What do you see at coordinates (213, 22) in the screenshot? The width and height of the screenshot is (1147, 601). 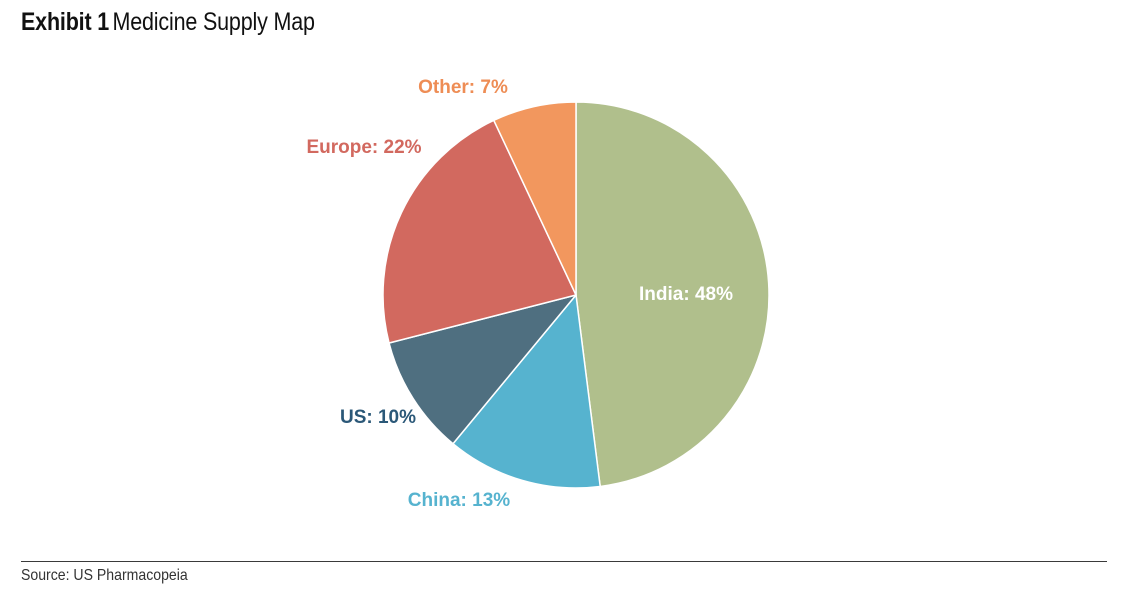 I see `chart-title: Medicine Supply Map` at bounding box center [213, 22].